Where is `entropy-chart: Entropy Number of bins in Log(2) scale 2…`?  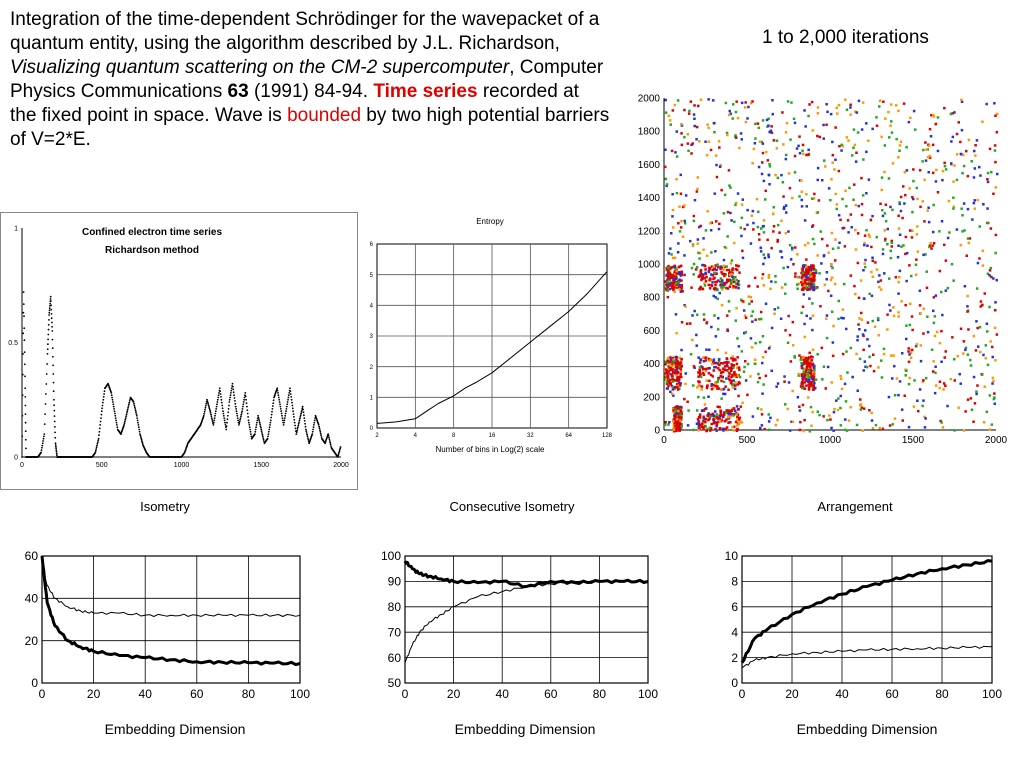 entropy-chart: Entropy Number of bins in Log(2) scale 2… is located at coordinates (491, 335).